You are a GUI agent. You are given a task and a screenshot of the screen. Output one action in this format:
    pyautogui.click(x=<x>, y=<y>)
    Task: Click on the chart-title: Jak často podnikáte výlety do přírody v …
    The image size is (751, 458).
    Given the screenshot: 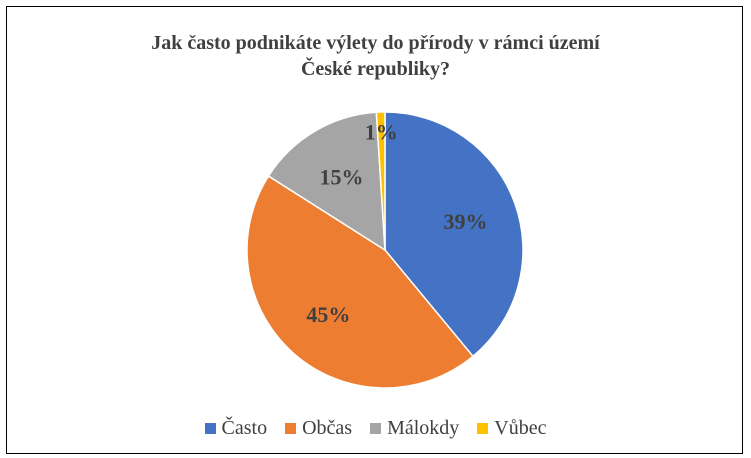 What is the action you would take?
    pyautogui.click(x=375, y=56)
    